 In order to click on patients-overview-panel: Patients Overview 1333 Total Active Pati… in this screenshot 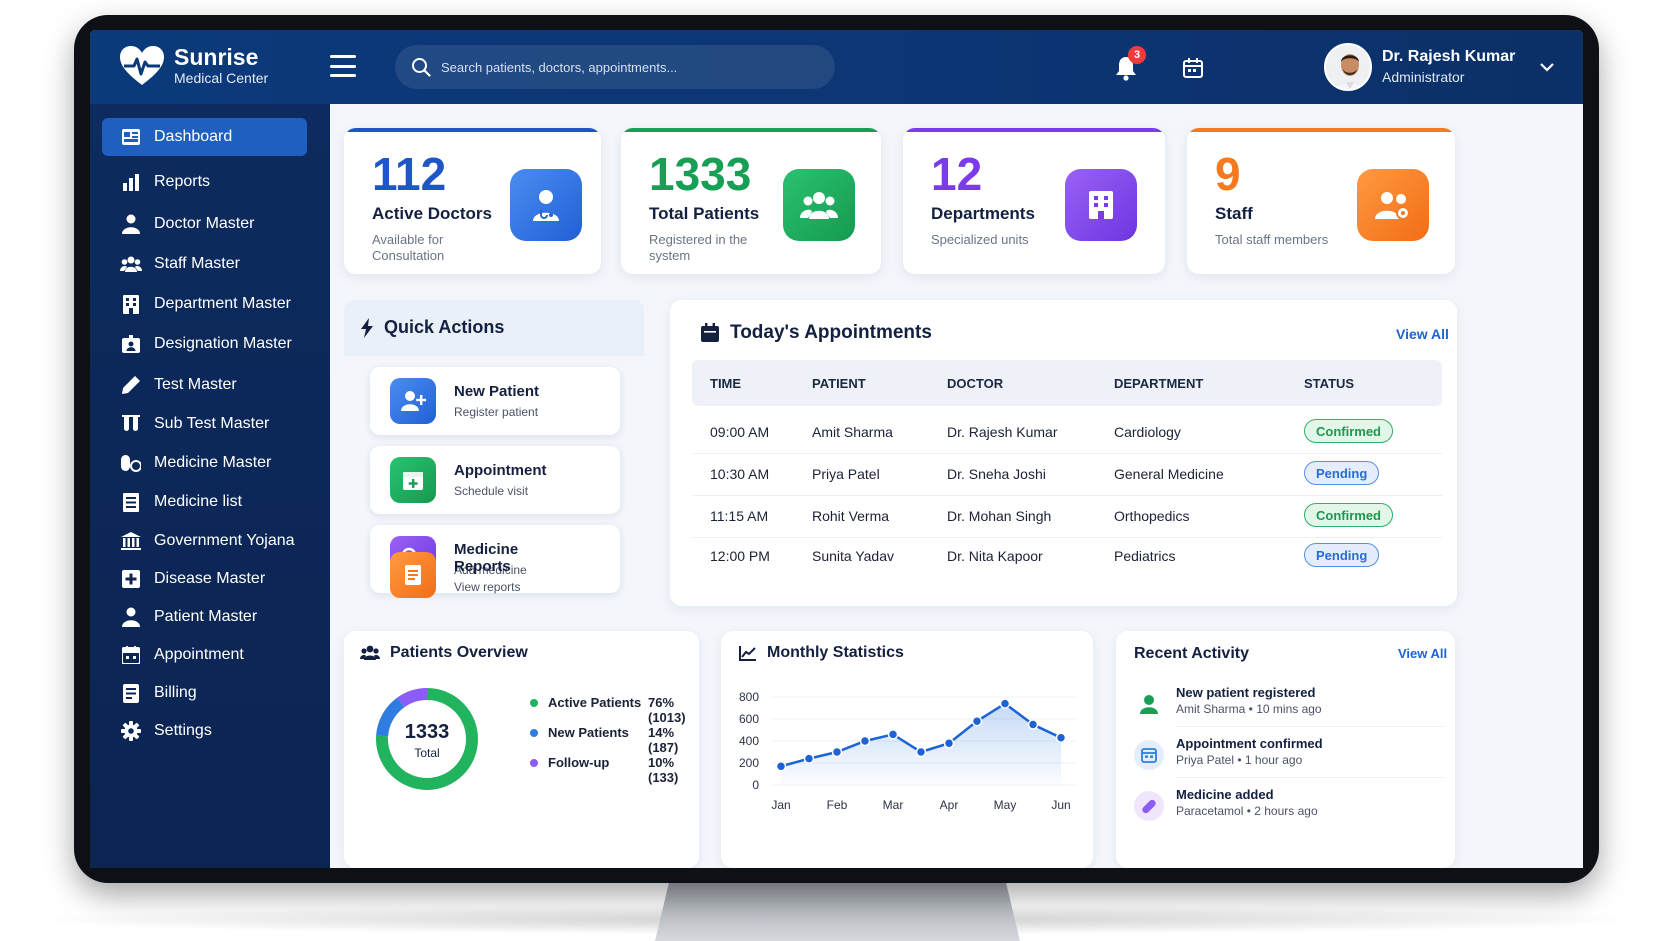, I will do `click(521, 749)`.